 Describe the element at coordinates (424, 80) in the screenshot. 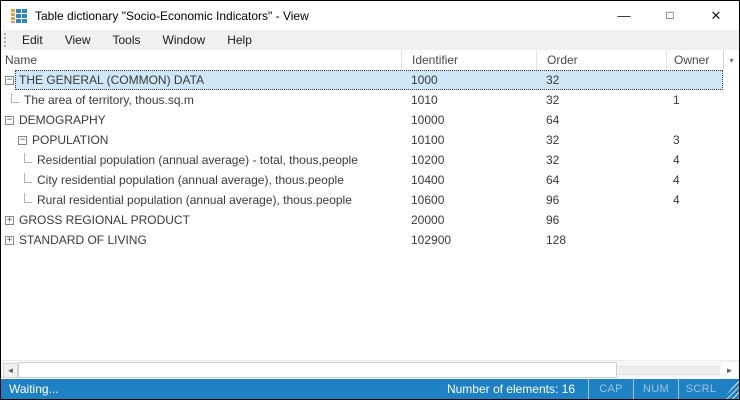

I see `row-identifier: 1000` at that location.